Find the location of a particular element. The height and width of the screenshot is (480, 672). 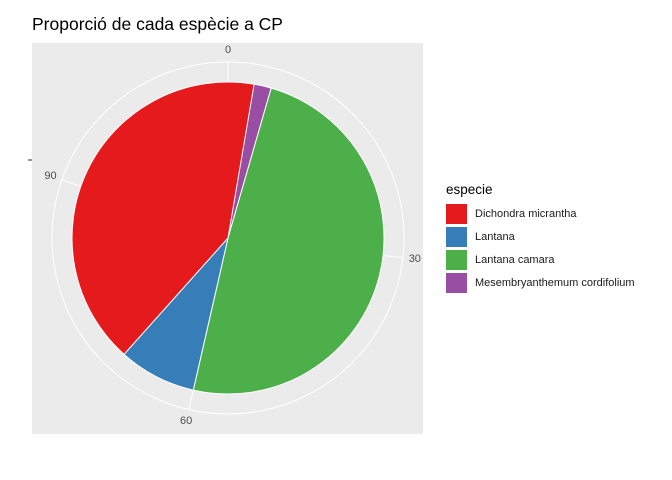

legend-item: Lantana camara is located at coordinates (540, 259).